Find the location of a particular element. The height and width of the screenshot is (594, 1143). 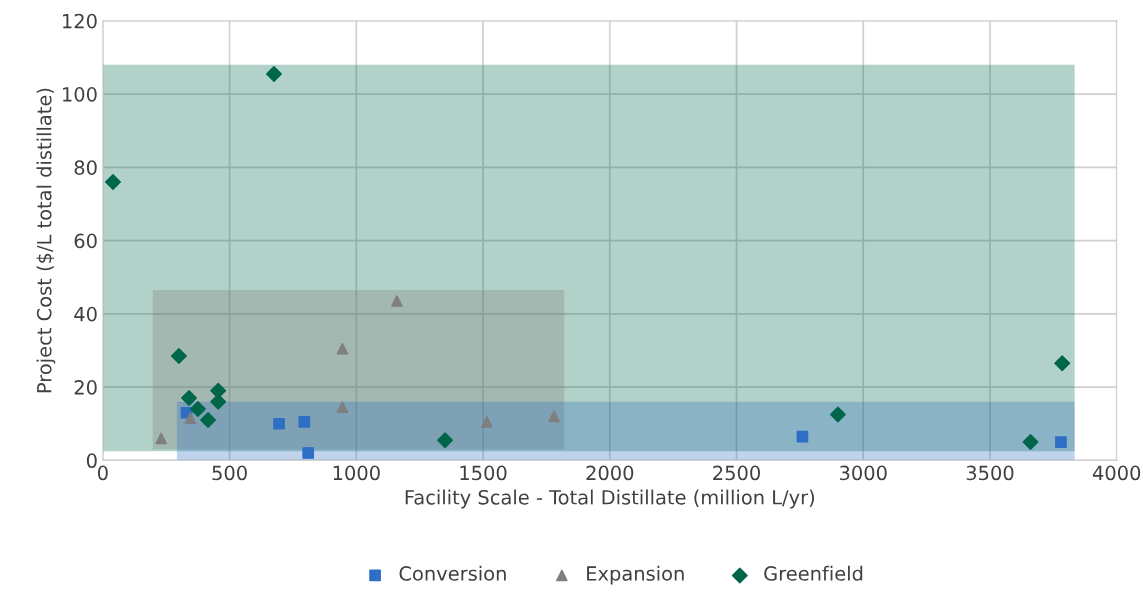

y-axis-title: Project Cost ($/L total distillate) is located at coordinates (46, 240).